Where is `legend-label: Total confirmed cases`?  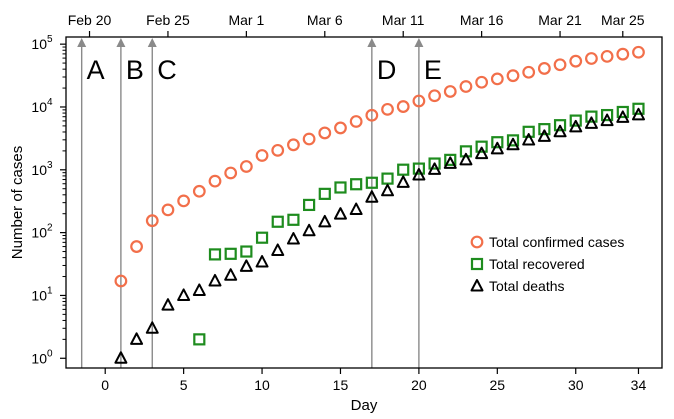
legend-label: Total confirmed cases is located at coordinates (556, 242).